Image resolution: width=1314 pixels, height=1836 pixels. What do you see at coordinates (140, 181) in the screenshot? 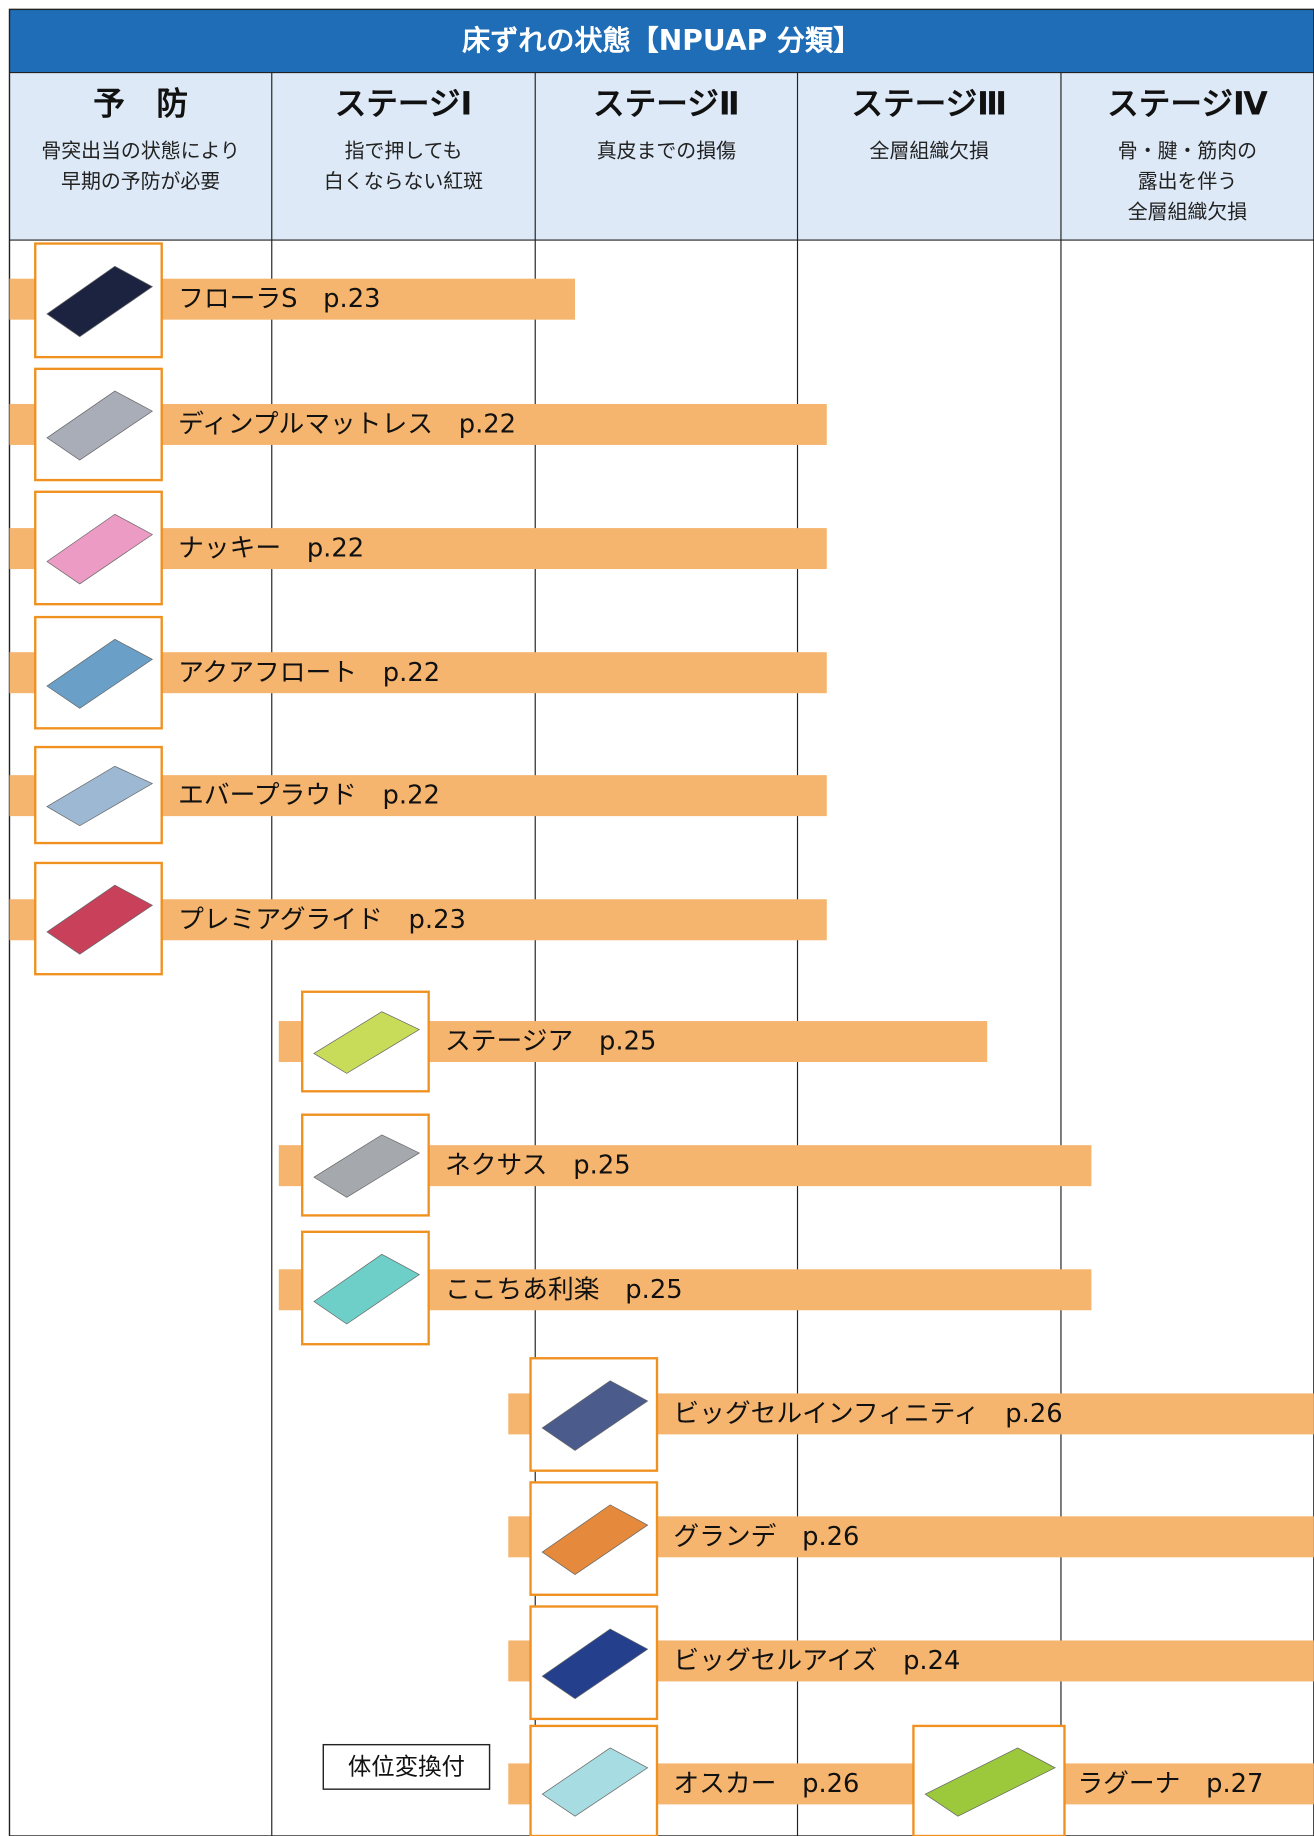
I see `column-desc: 早期の予防が必要` at bounding box center [140, 181].